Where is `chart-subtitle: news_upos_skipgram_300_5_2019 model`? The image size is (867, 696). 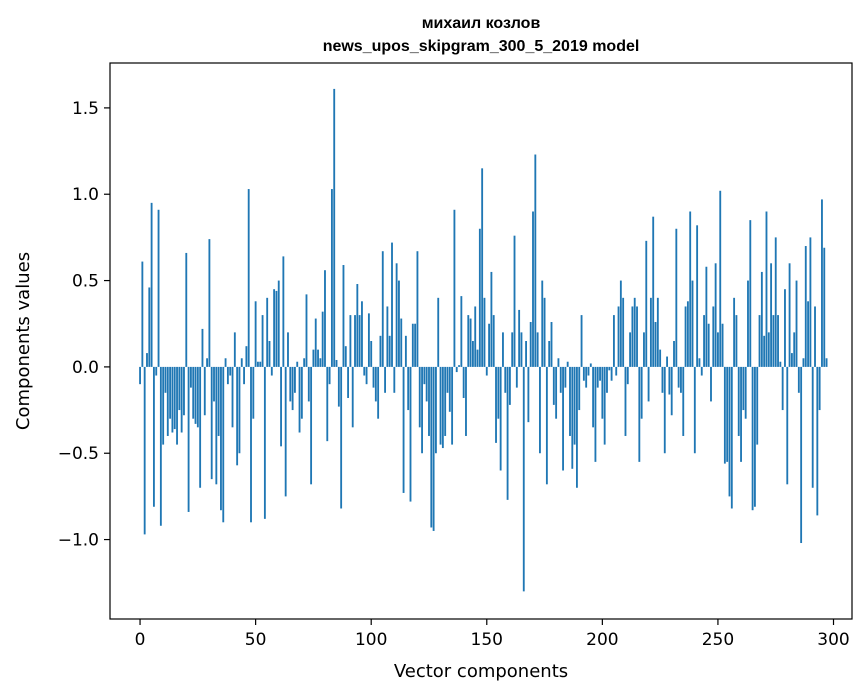
chart-subtitle: news_upos_skipgram_300_5_2019 model is located at coordinates (481, 46).